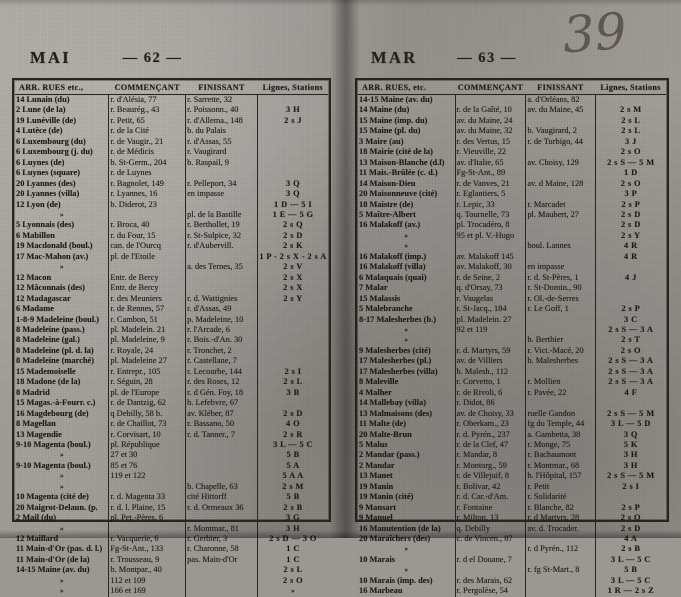 The image size is (681, 597). What do you see at coordinates (292, 570) in the screenshot?
I see `cell-lignes-stations: 2 s L` at bounding box center [292, 570].